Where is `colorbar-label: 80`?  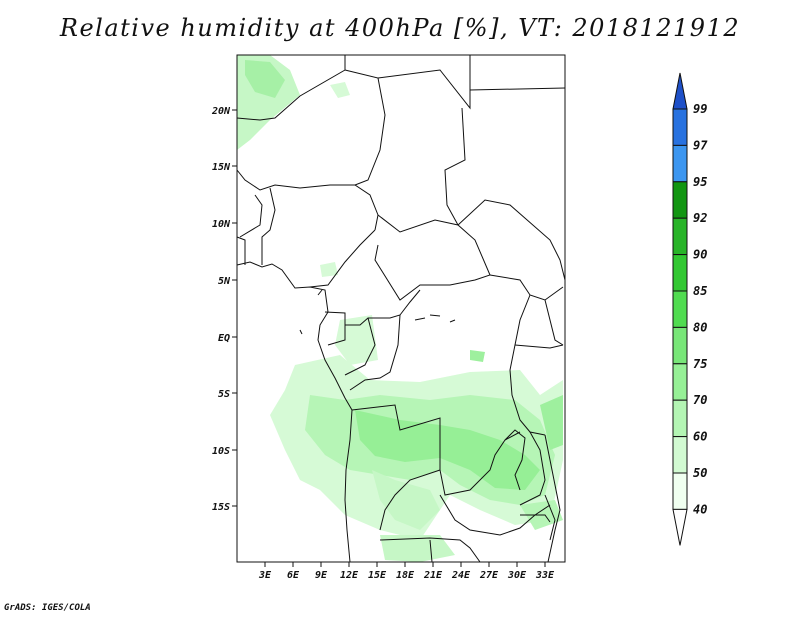
colorbar-label: 80 is located at coordinates (700, 327).